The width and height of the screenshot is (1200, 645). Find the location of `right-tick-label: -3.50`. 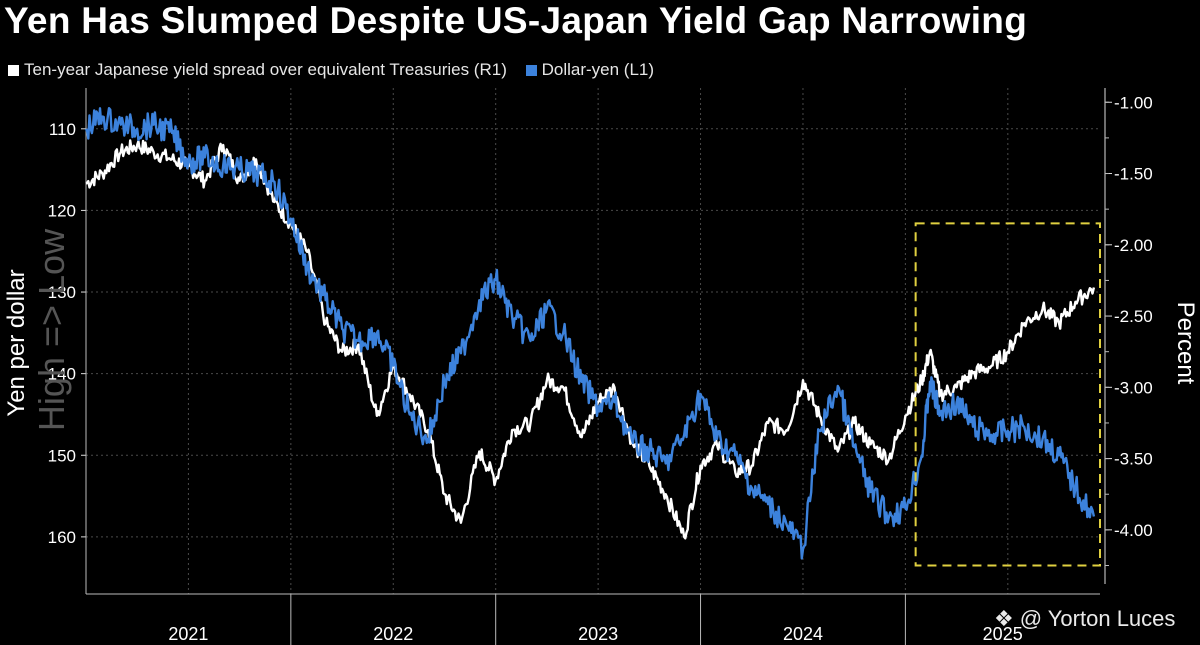

right-tick-label: -3.50 is located at coordinates (1133, 459).